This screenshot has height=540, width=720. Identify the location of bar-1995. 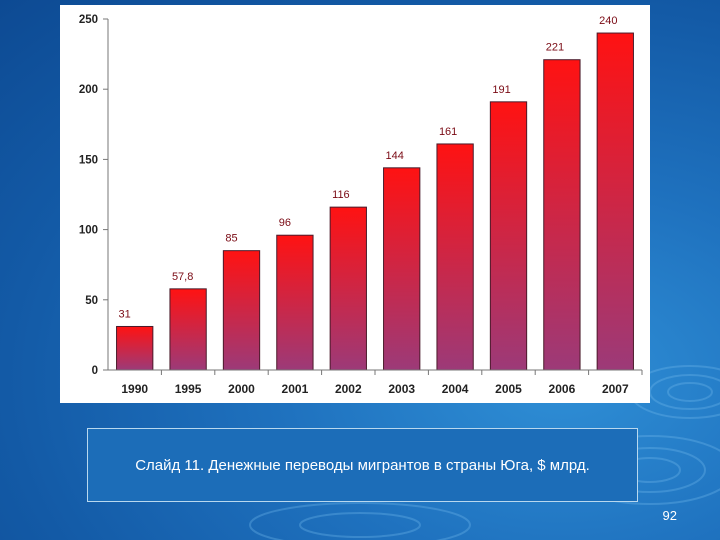
(188, 329).